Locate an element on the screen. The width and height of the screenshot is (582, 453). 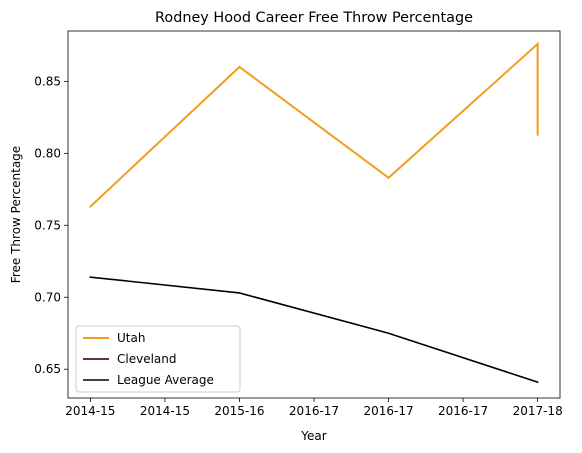
legend-label-utah: Utah is located at coordinates (131, 338).